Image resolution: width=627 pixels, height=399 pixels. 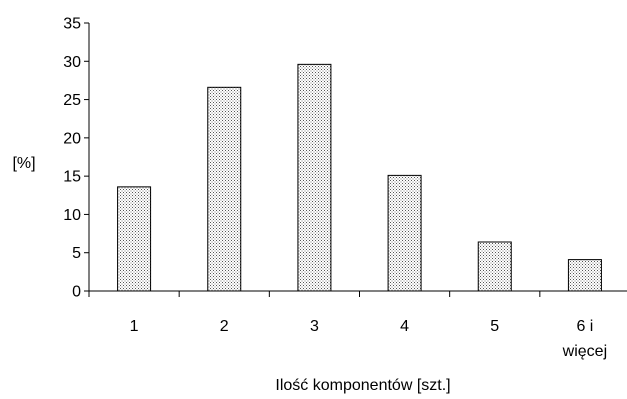 What do you see at coordinates (23, 163) in the screenshot?
I see `y-axis-title: [%]` at bounding box center [23, 163].